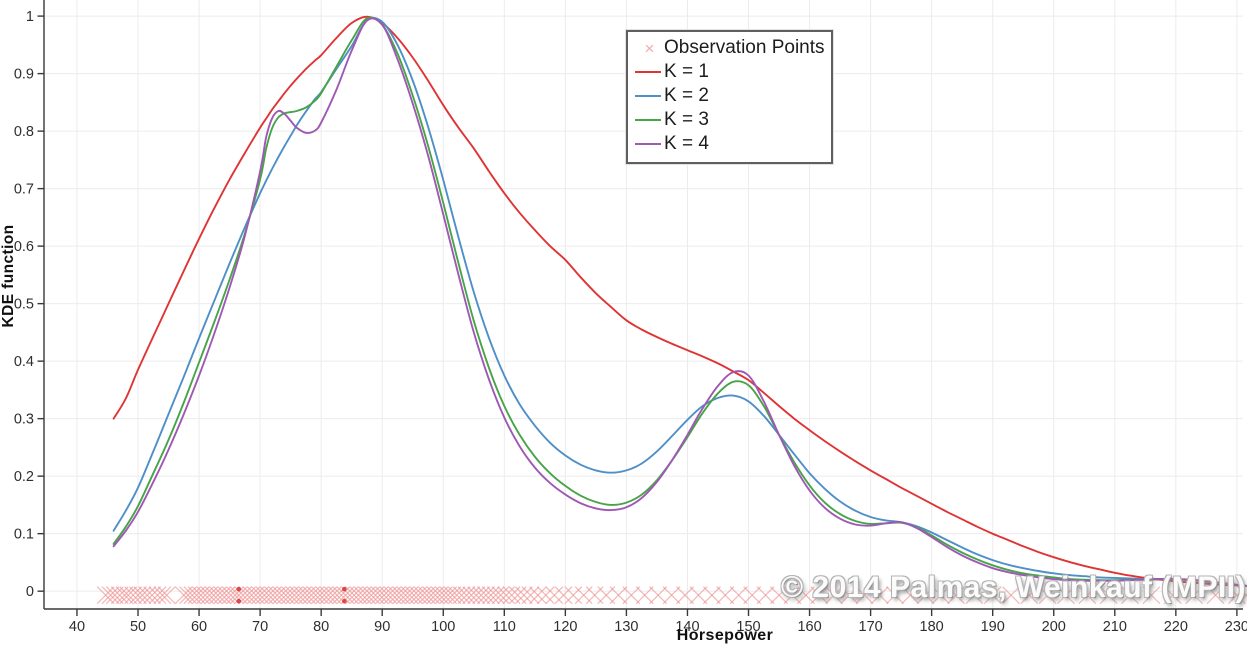 The height and width of the screenshot is (647, 1247). What do you see at coordinates (24, 362) in the screenshot?
I see `svg-text: 0.4` at bounding box center [24, 362].